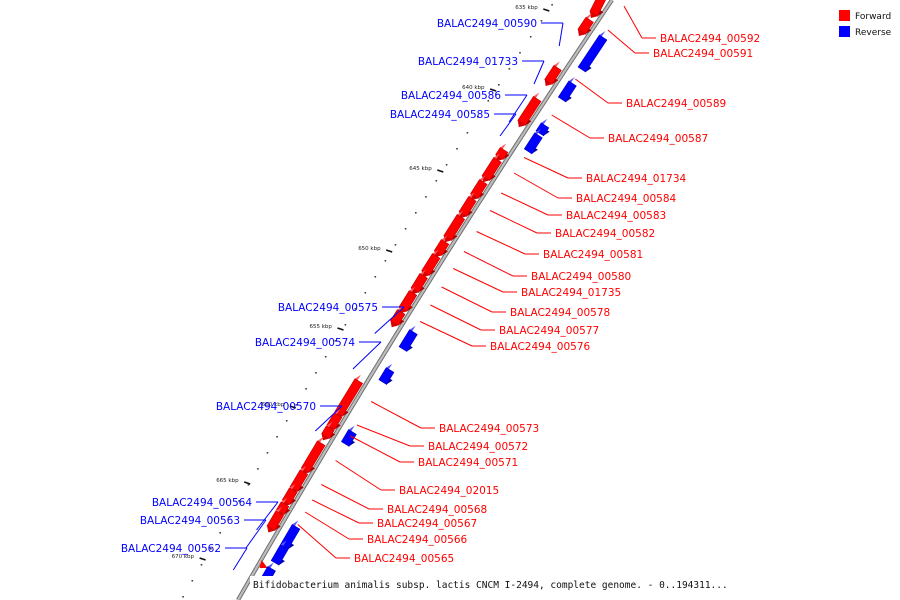  I want to click on gene-front-face, so click(408, 340).